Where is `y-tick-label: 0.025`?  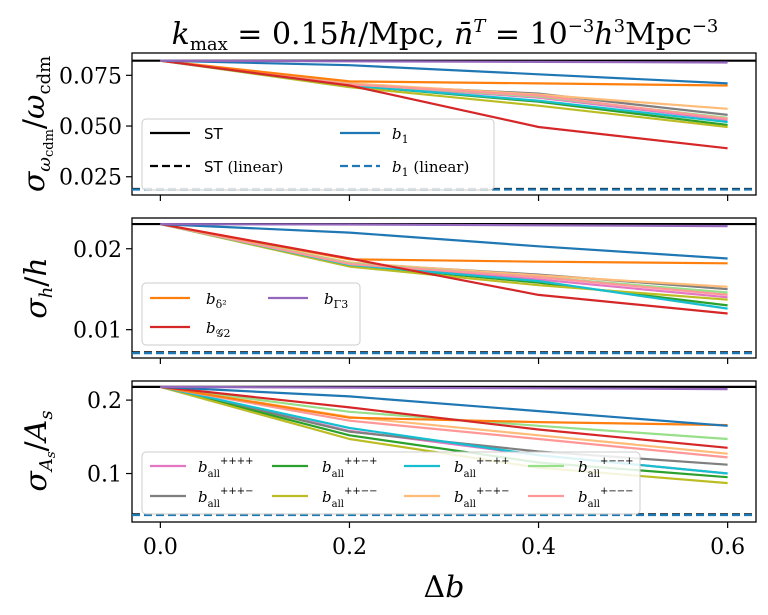
y-tick-label: 0.025 is located at coordinates (90, 178).